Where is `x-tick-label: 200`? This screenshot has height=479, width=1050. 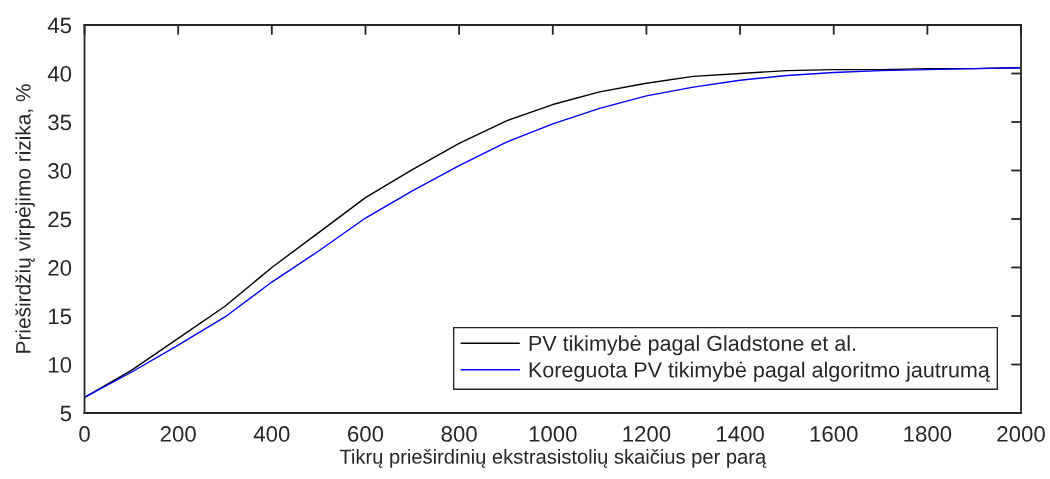 x-tick-label: 200 is located at coordinates (178, 434).